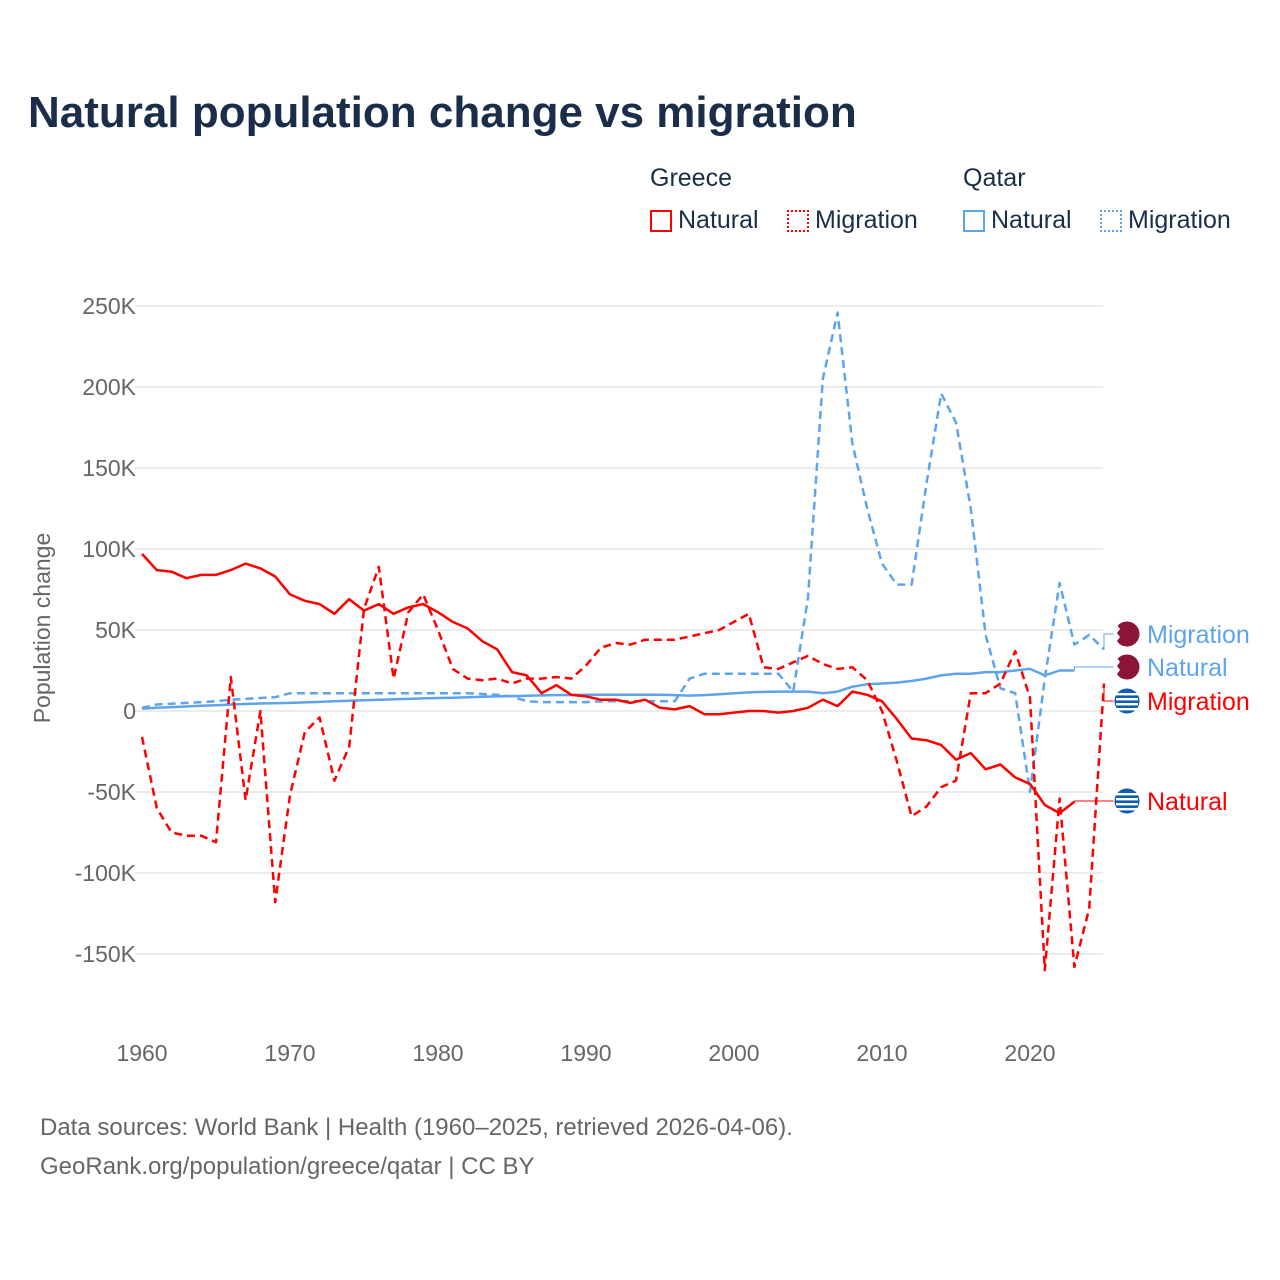 This screenshot has width=1280, height=1280. I want to click on legend-qatar-natural: Natural, so click(1017, 220).